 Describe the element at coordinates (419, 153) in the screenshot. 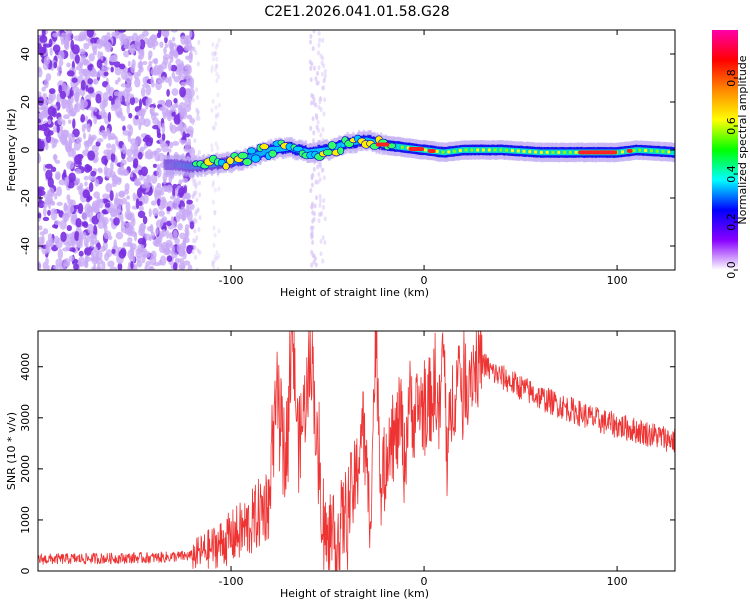

I see `signal-ridge` at that location.